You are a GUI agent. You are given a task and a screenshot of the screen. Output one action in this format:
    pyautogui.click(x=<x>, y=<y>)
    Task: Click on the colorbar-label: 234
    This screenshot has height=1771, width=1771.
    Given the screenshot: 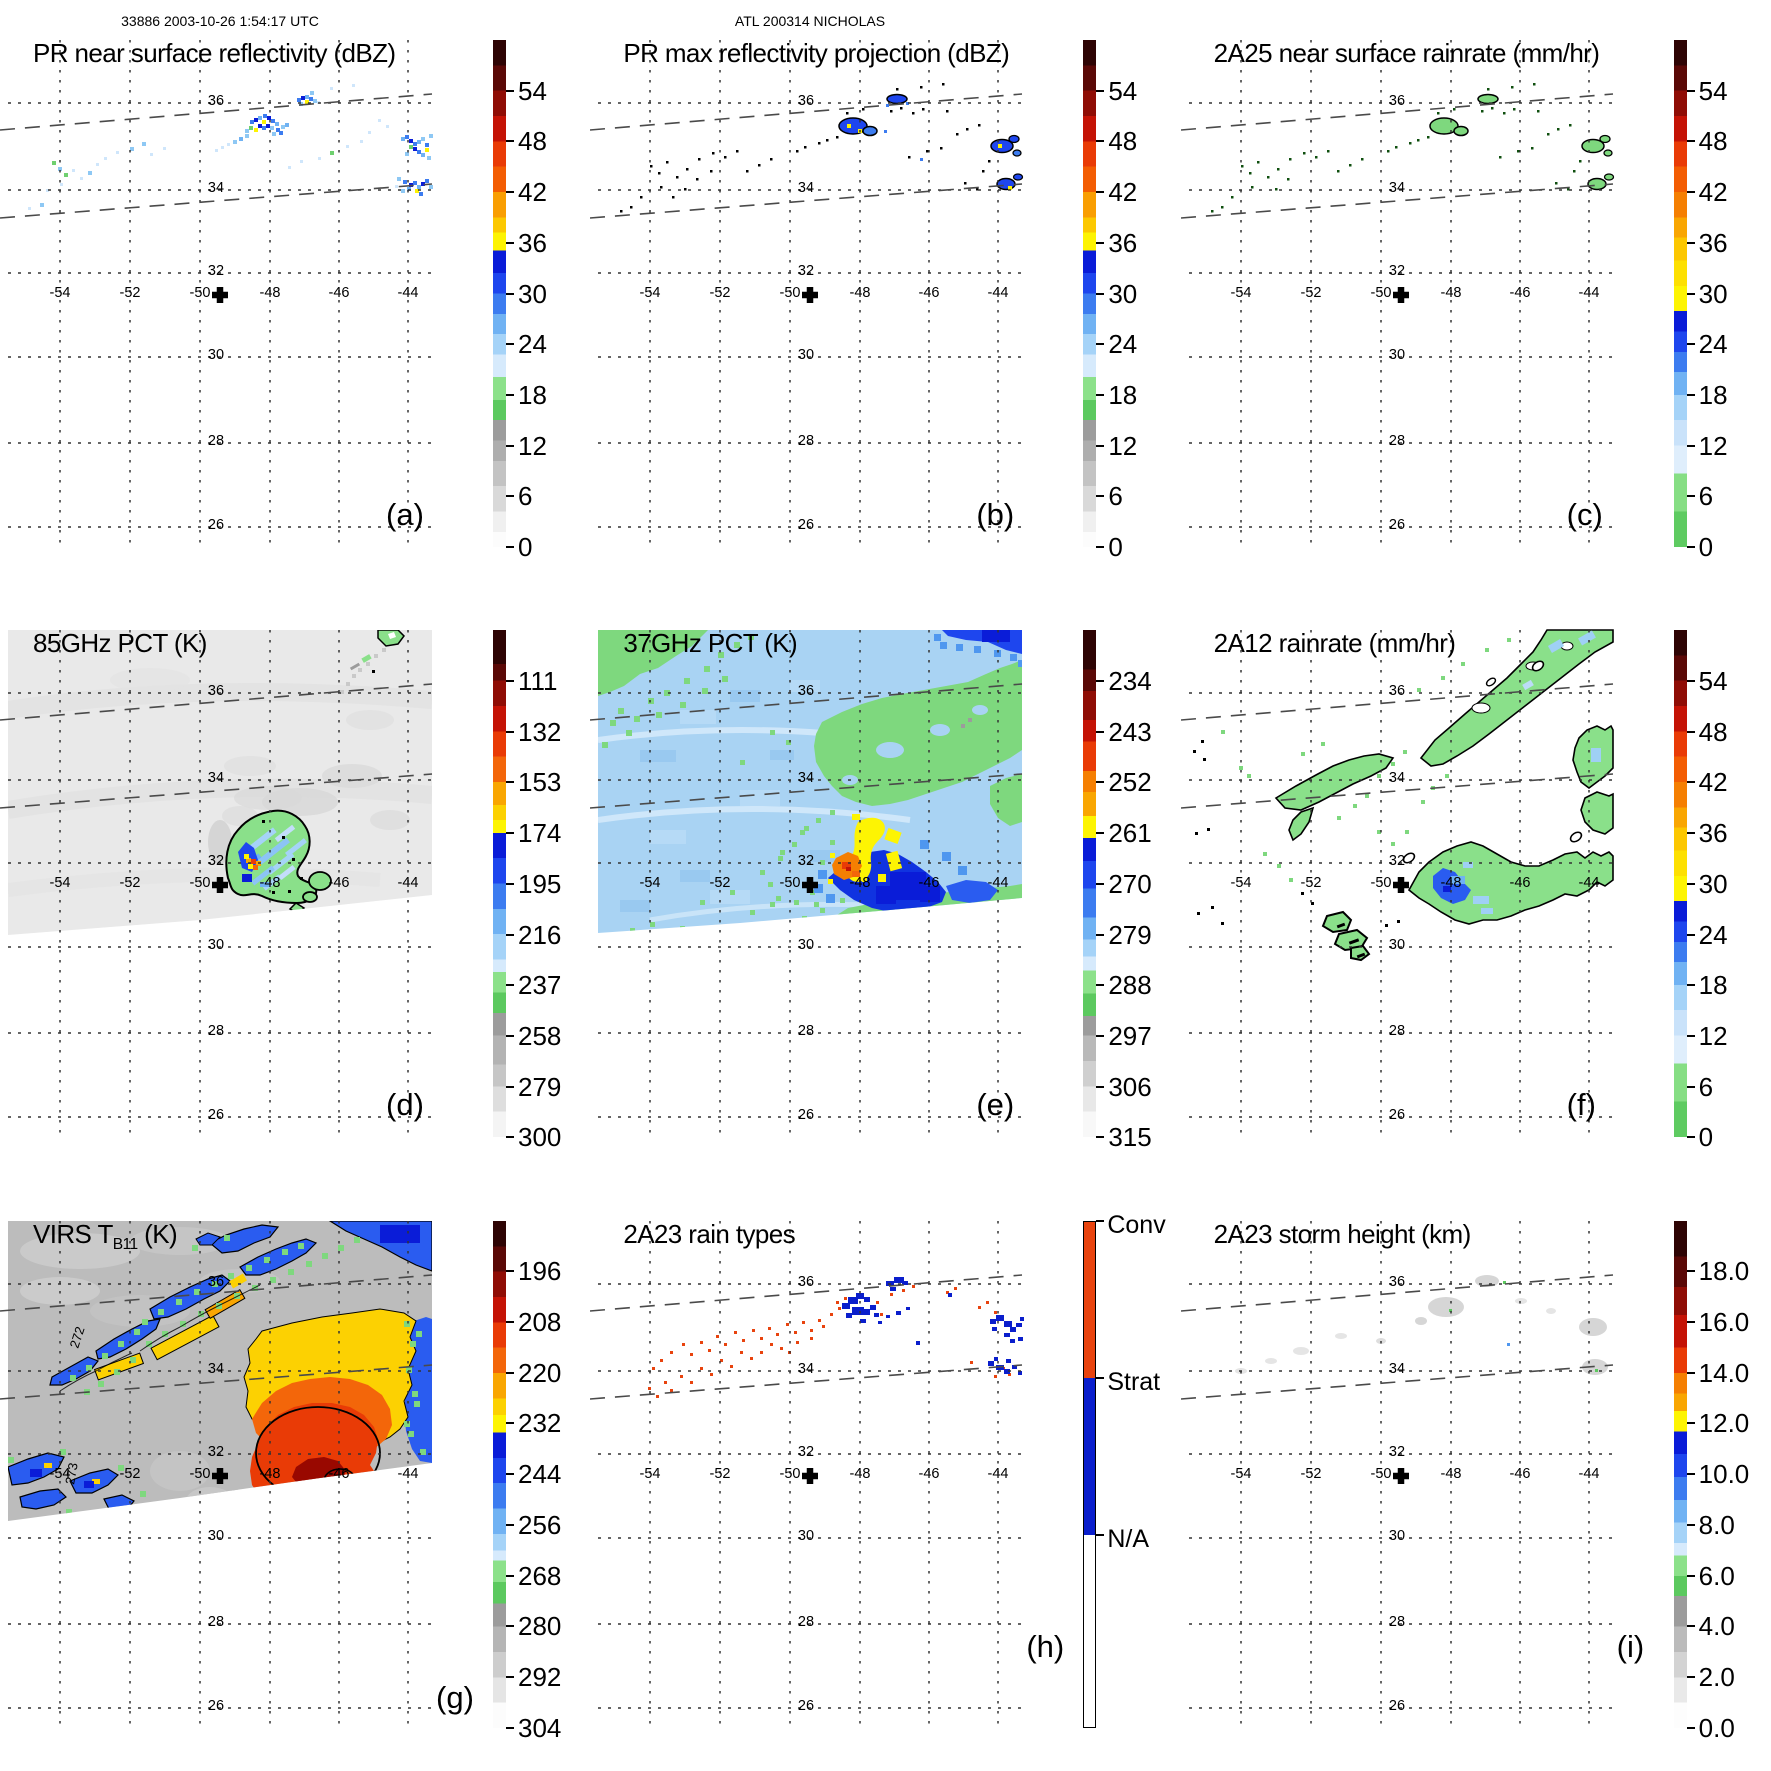 What is the action you would take?
    pyautogui.click(x=1130, y=681)
    